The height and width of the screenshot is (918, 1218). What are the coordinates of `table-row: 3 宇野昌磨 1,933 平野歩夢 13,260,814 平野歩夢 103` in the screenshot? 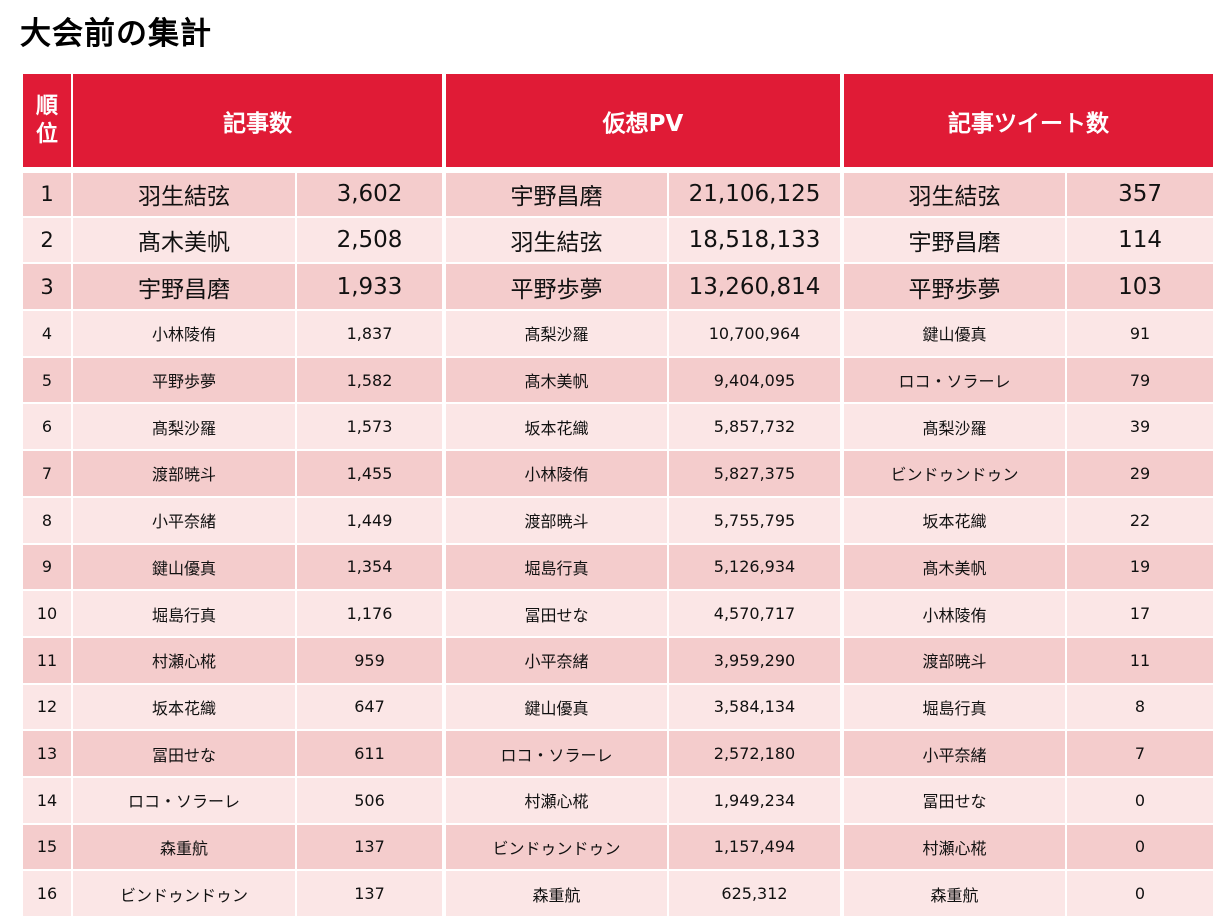 It's located at (618, 287).